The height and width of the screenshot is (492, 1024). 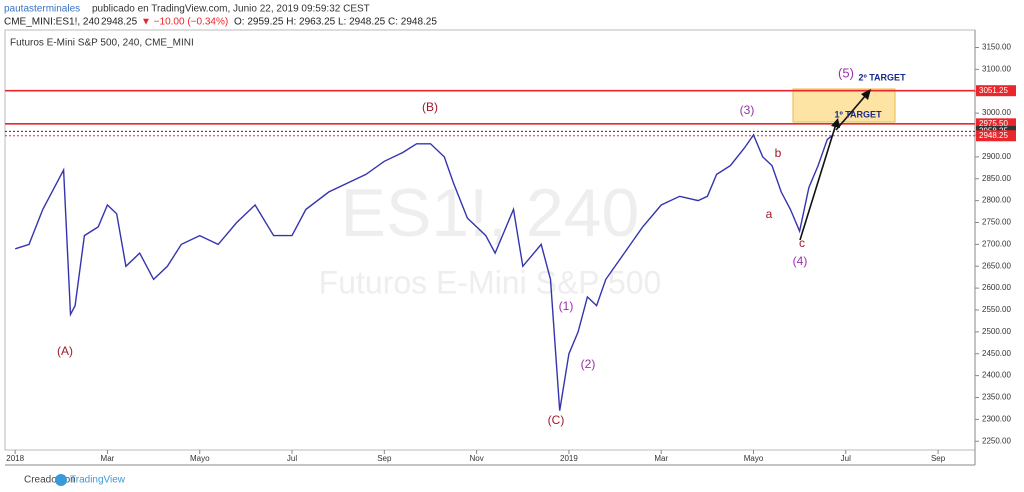 I want to click on y-tick-label: 3100.00, so click(x=996, y=68).